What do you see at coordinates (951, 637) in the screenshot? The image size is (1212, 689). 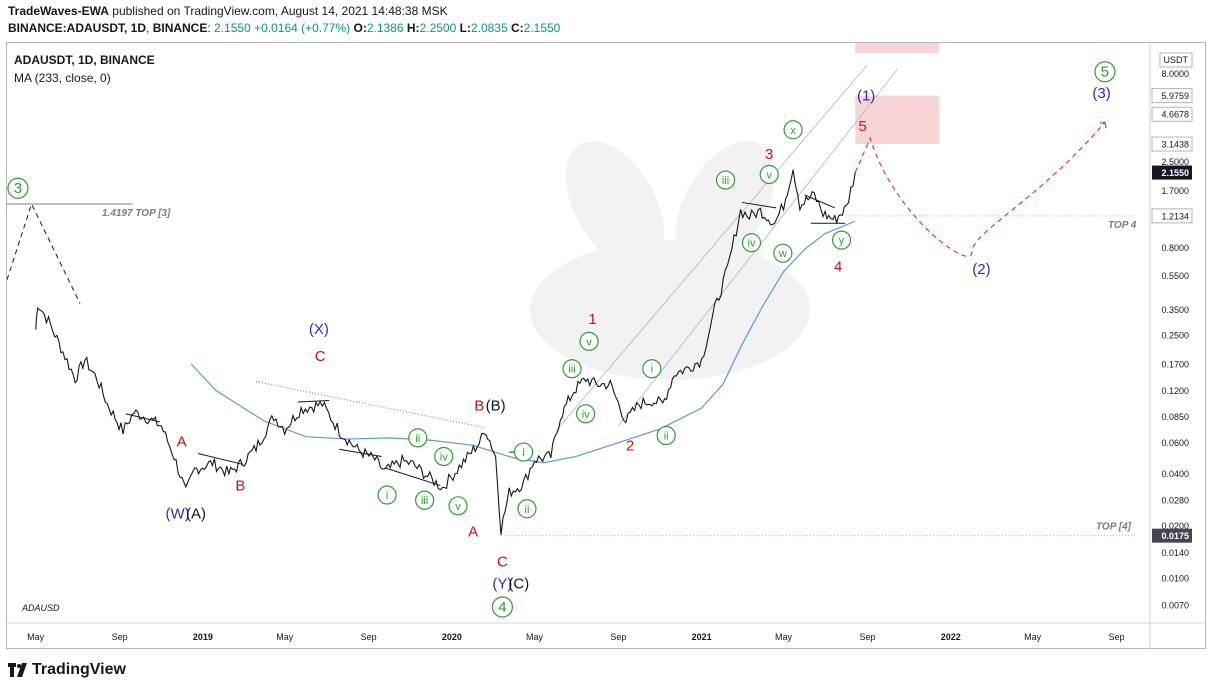 I see `time-tick-11: 2022` at bounding box center [951, 637].